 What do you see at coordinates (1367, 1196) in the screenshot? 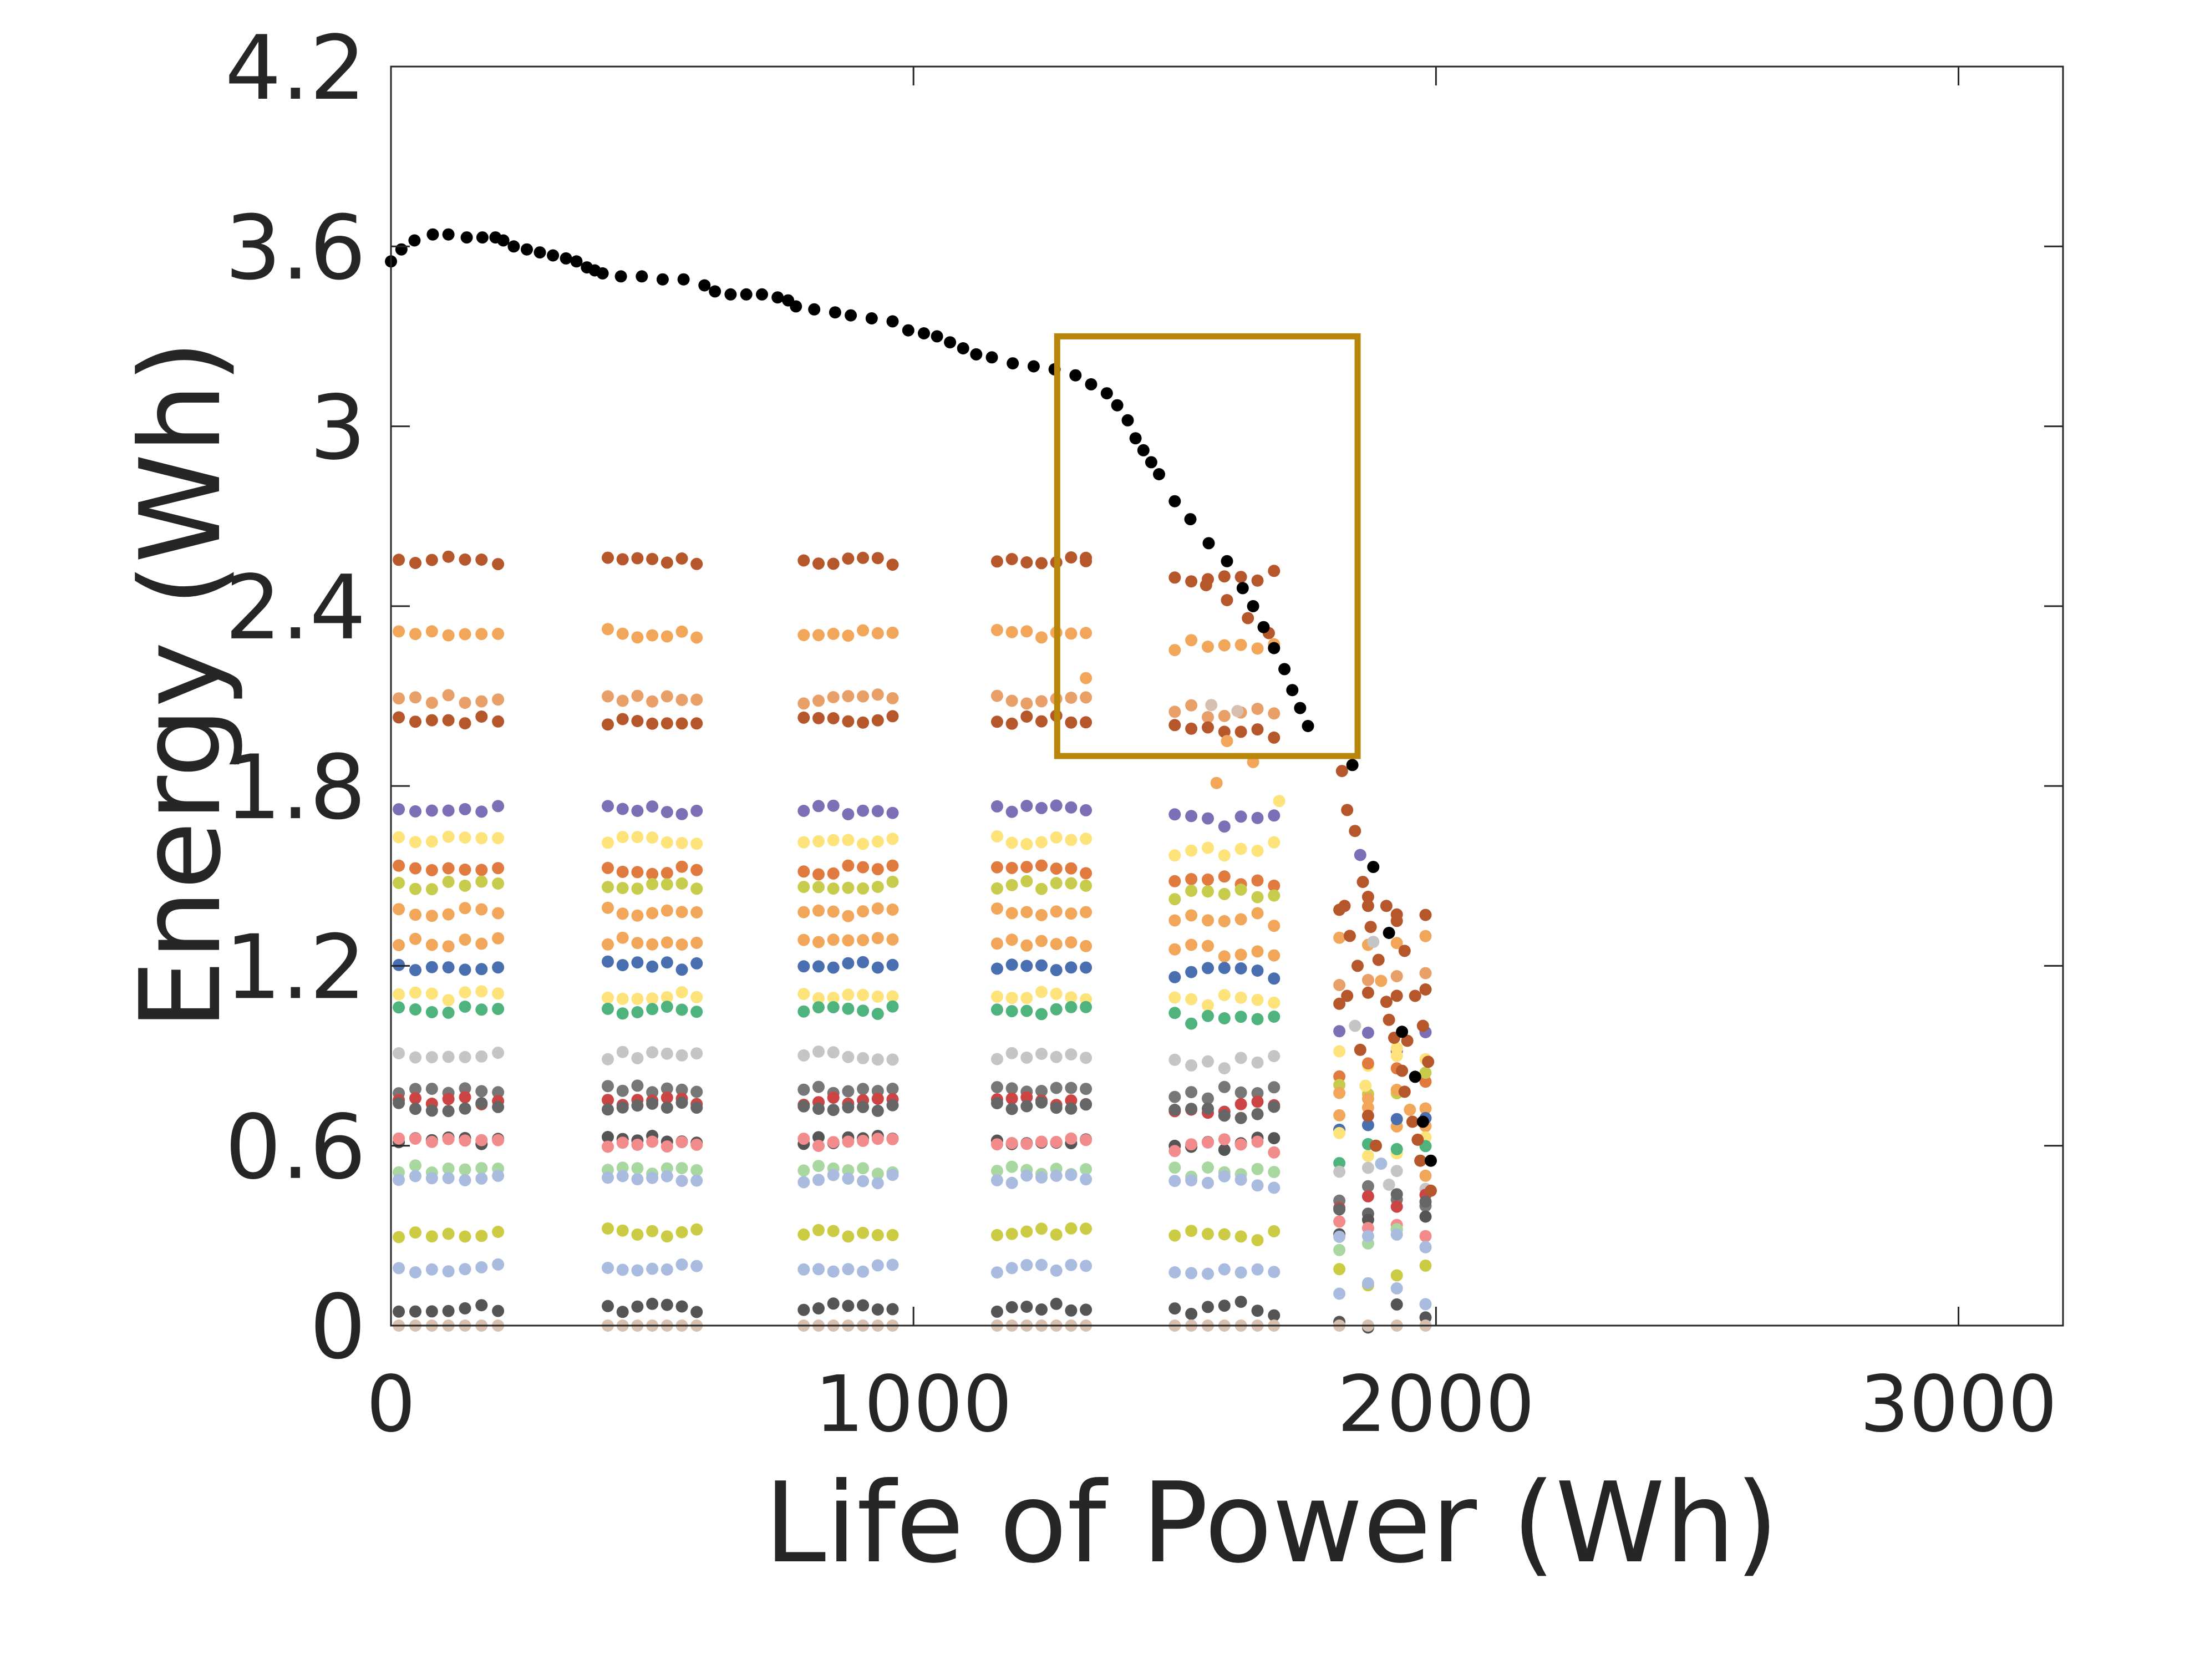
I see `component-point-c16` at bounding box center [1367, 1196].